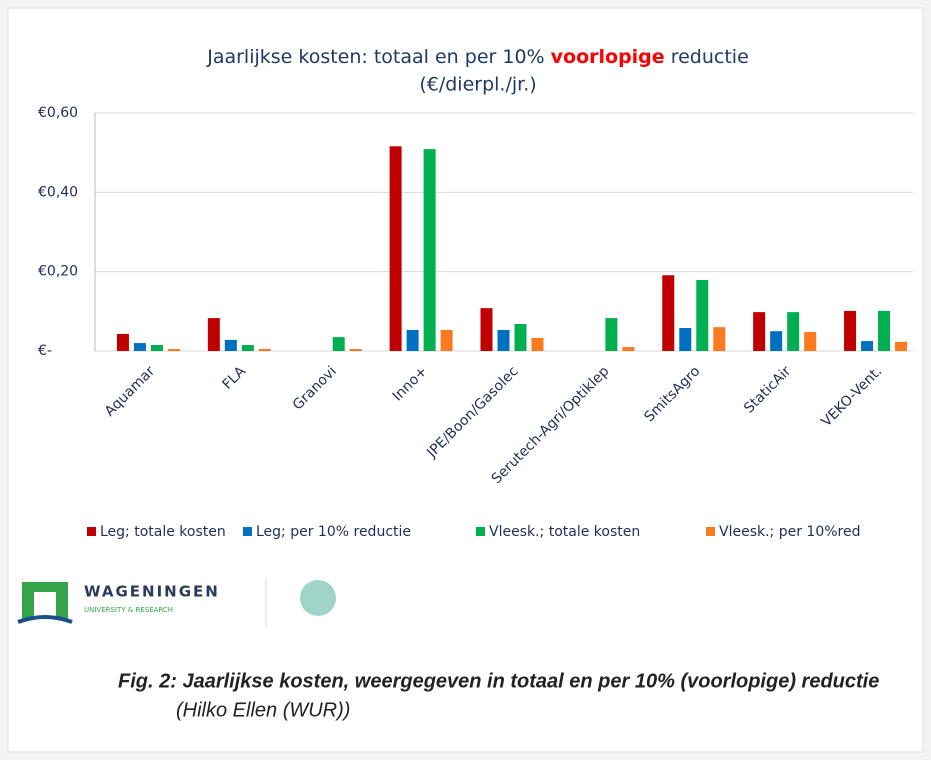 The height and width of the screenshot is (760, 931). What do you see at coordinates (58, 113) in the screenshot?
I see `y-tick-label: €0,60` at bounding box center [58, 113].